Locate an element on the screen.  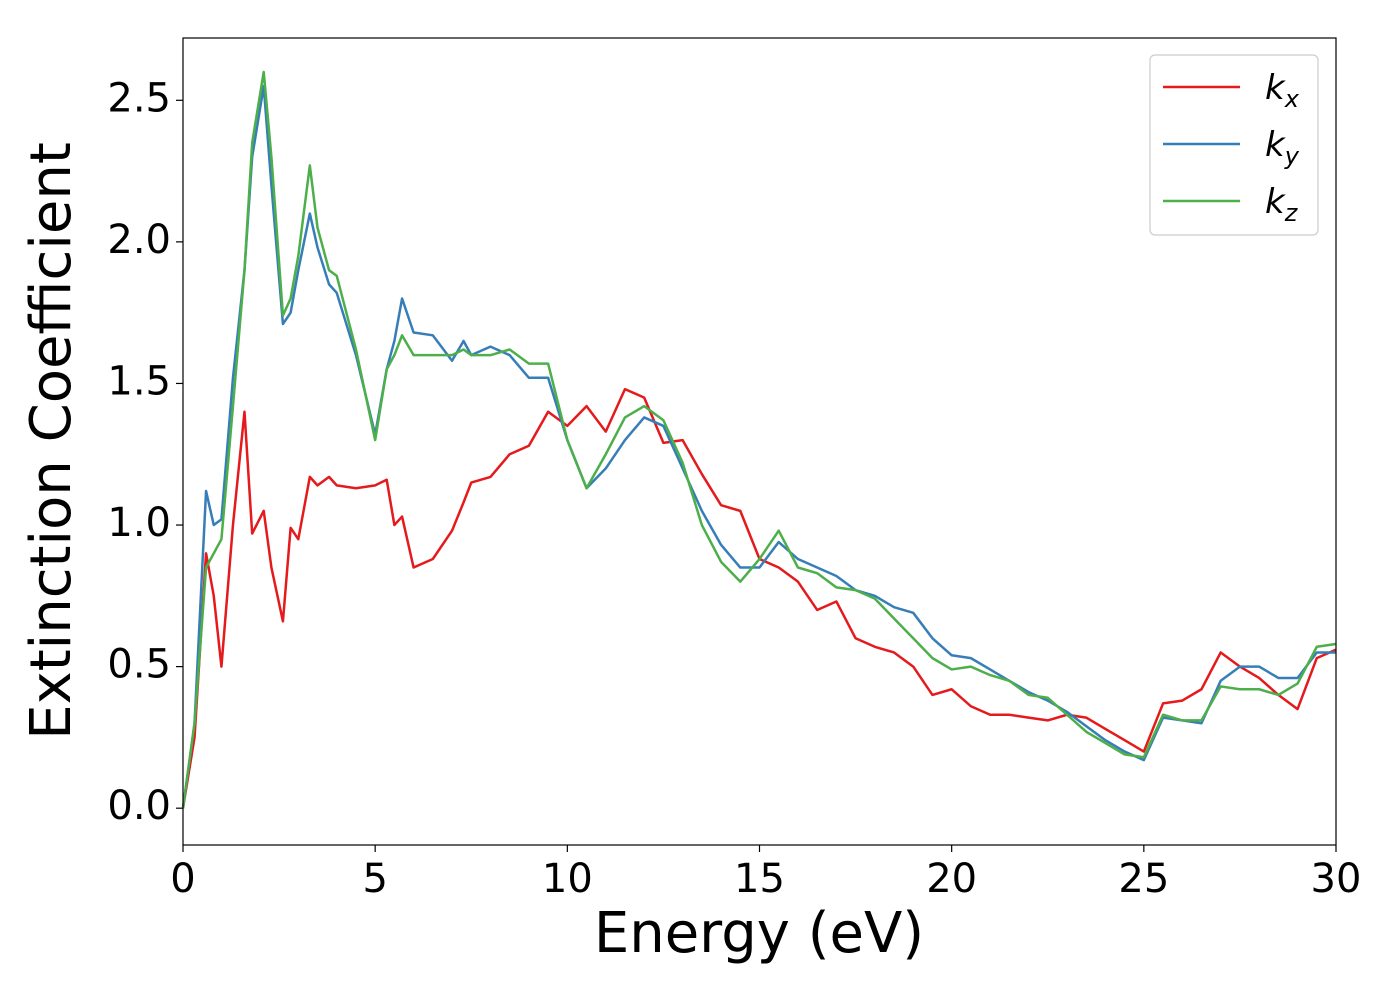
y-tick-label: 2.0 is located at coordinates (139, 240).